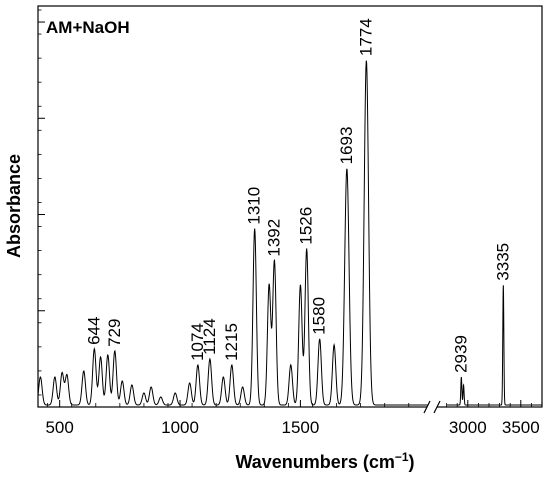 The image size is (550, 477). Describe the element at coordinates (300, 427) in the screenshot. I see `x-tick-label: 1500` at that location.